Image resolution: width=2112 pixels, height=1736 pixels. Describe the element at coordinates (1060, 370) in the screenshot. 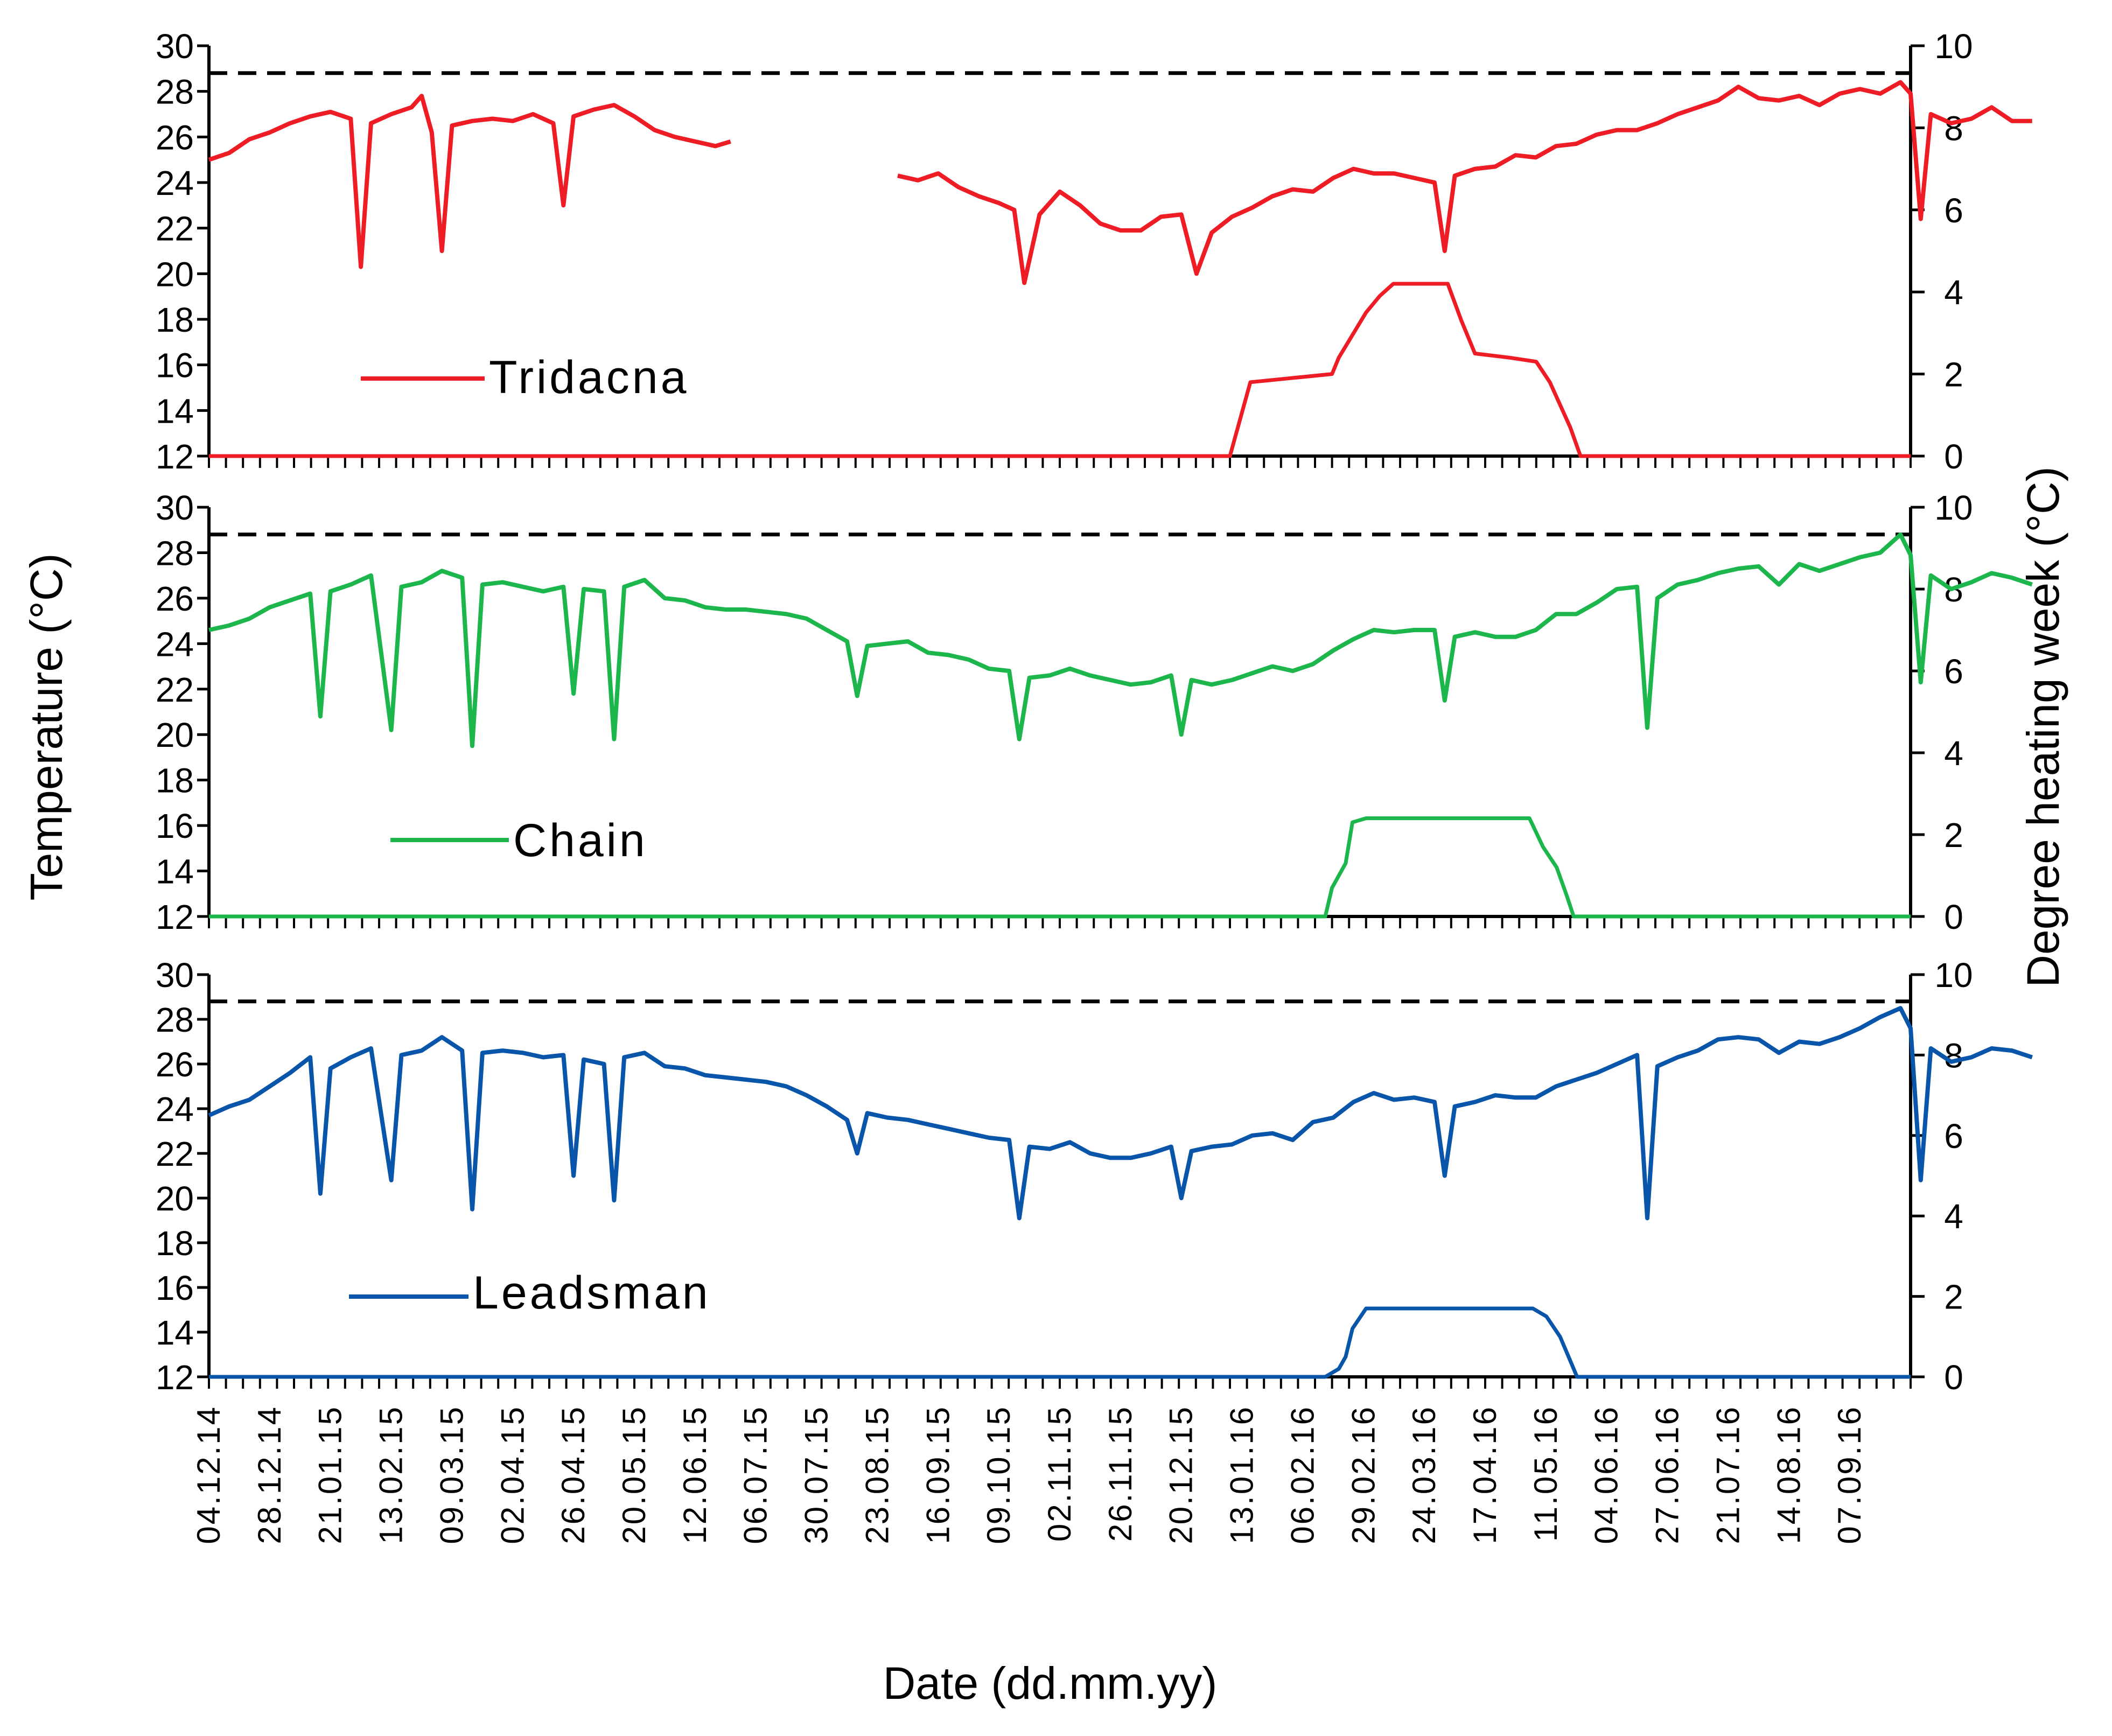

I see `dhw-line-tridacna` at that location.